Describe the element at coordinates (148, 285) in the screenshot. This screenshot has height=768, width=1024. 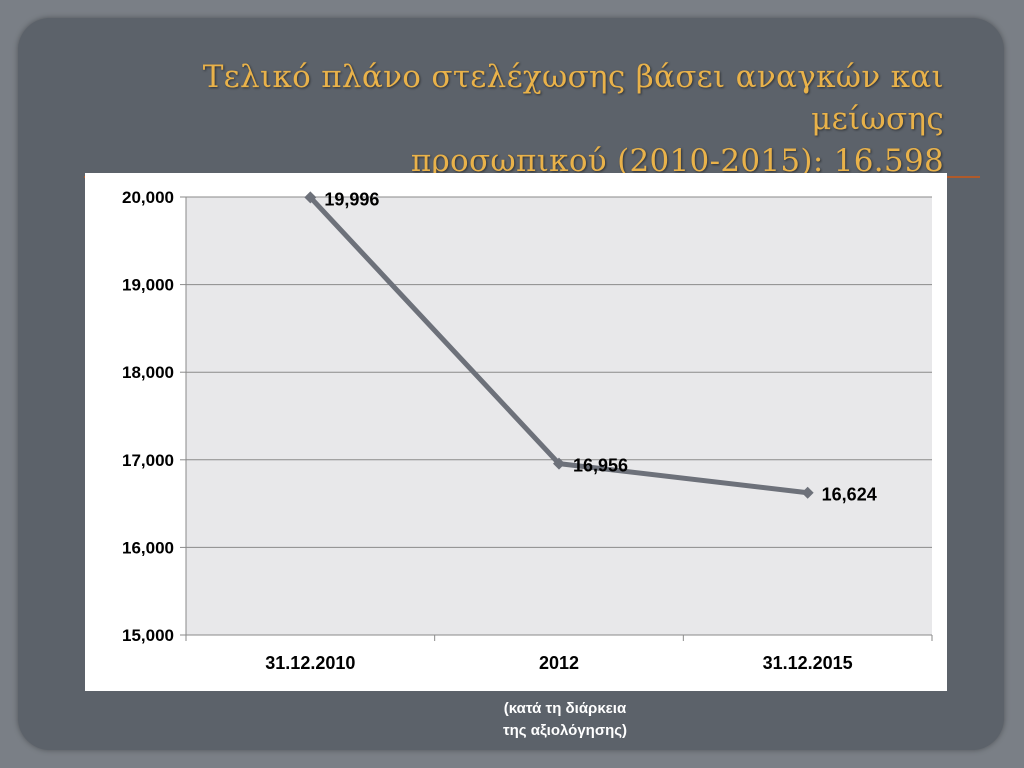
I see `y-tick-label: 19,000` at that location.